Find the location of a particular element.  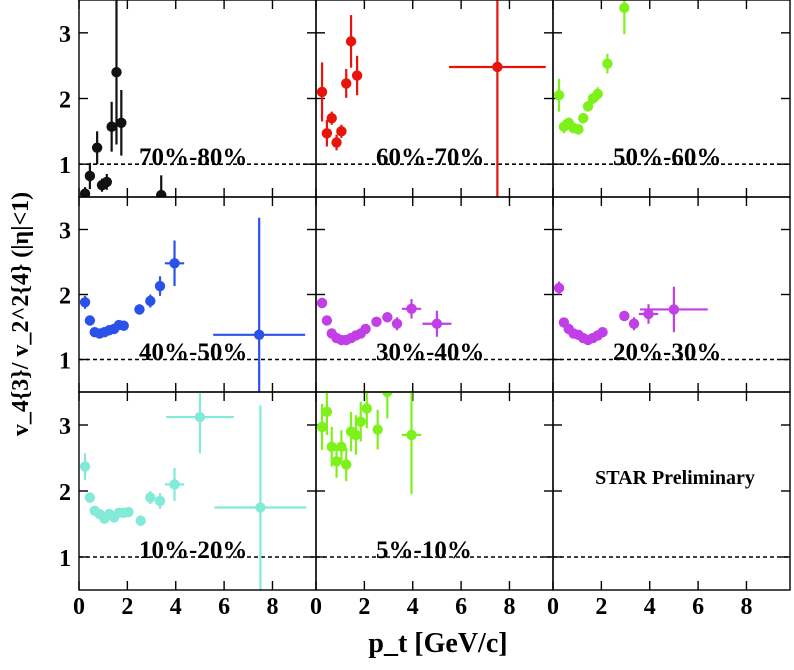

panel-label: 30%-40% is located at coordinates (430, 352).